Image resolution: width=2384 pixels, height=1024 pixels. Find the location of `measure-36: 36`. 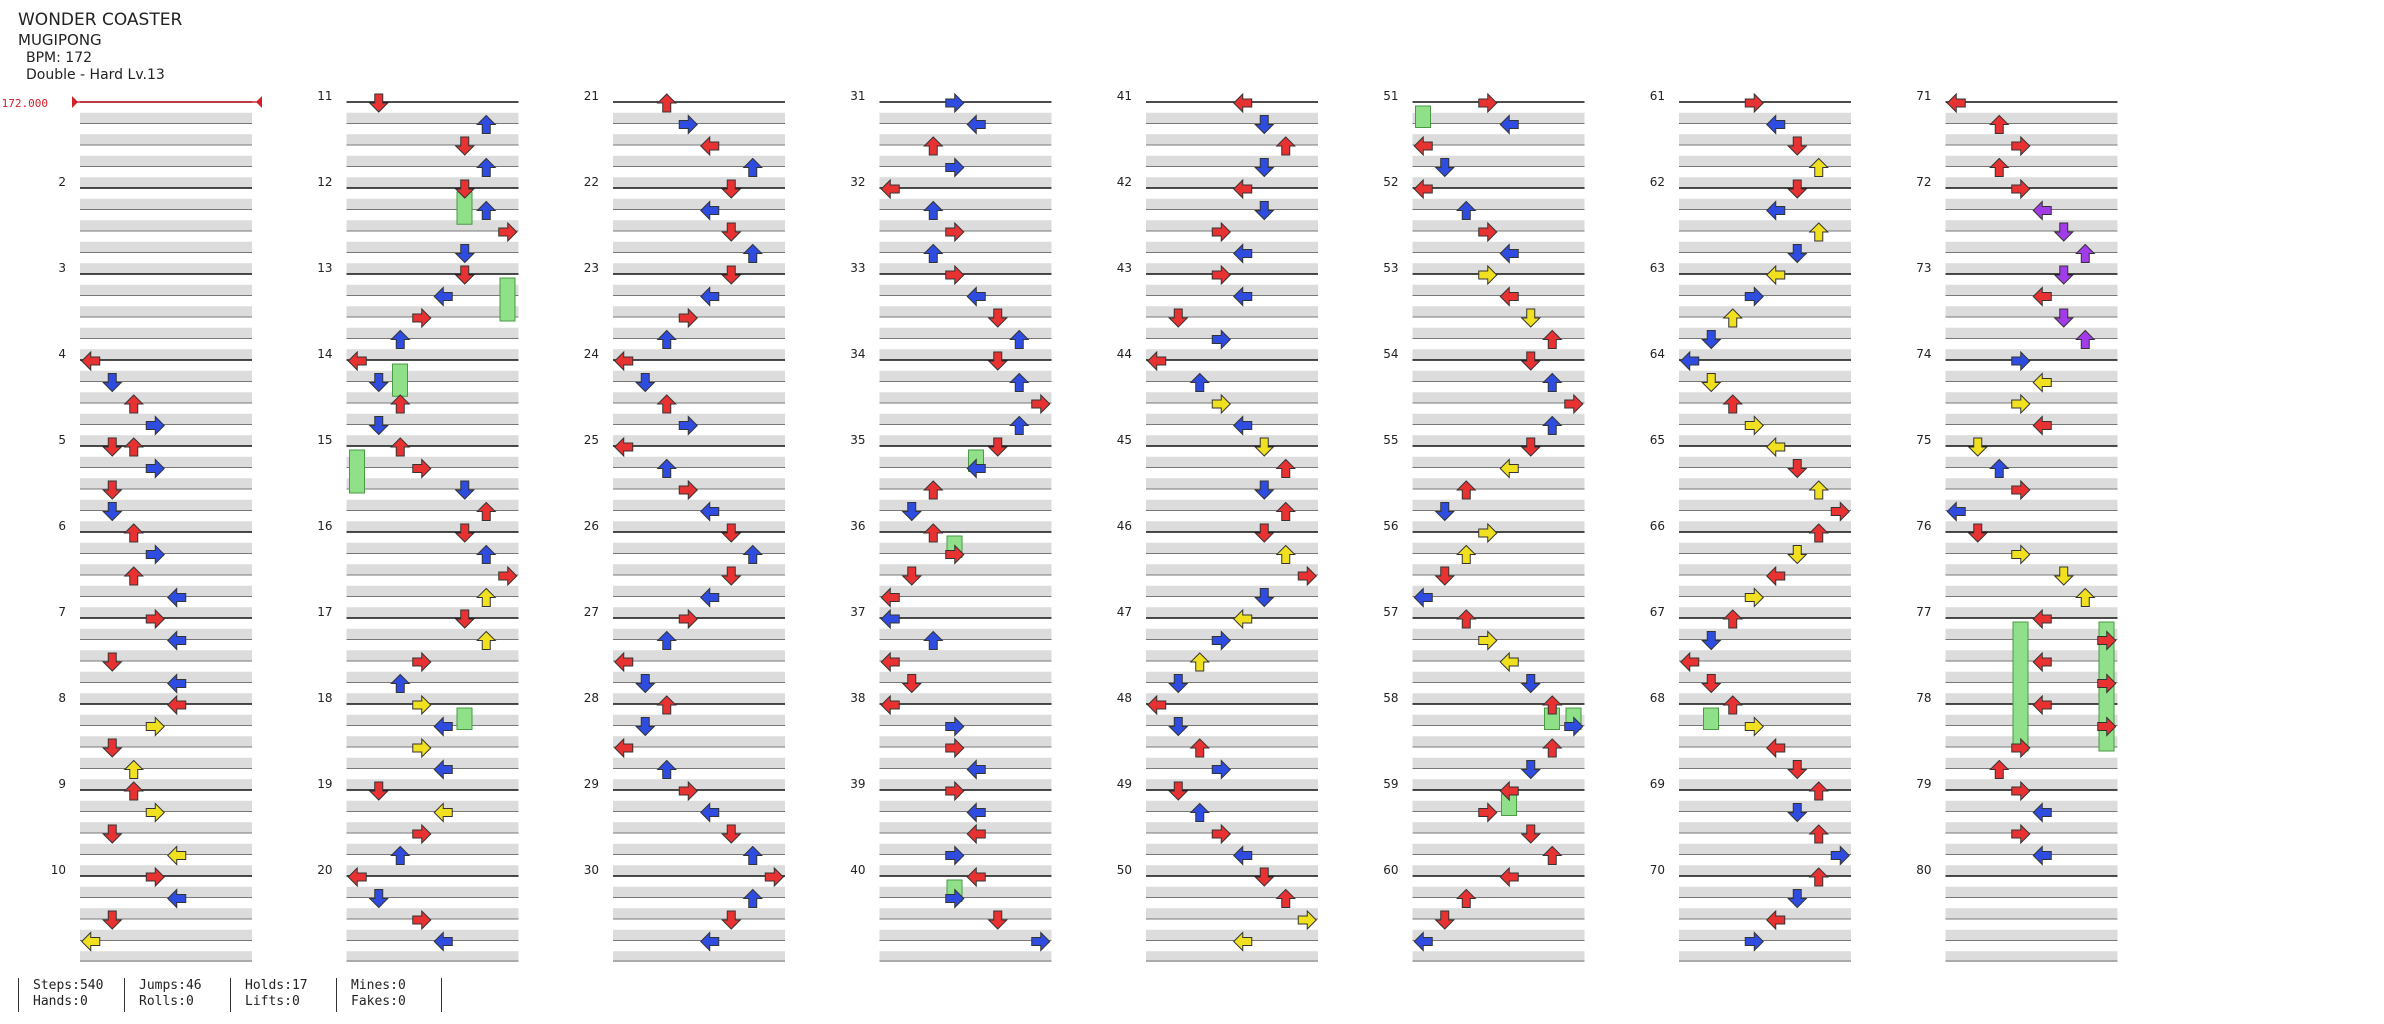

measure-36: 36 is located at coordinates (951, 568).